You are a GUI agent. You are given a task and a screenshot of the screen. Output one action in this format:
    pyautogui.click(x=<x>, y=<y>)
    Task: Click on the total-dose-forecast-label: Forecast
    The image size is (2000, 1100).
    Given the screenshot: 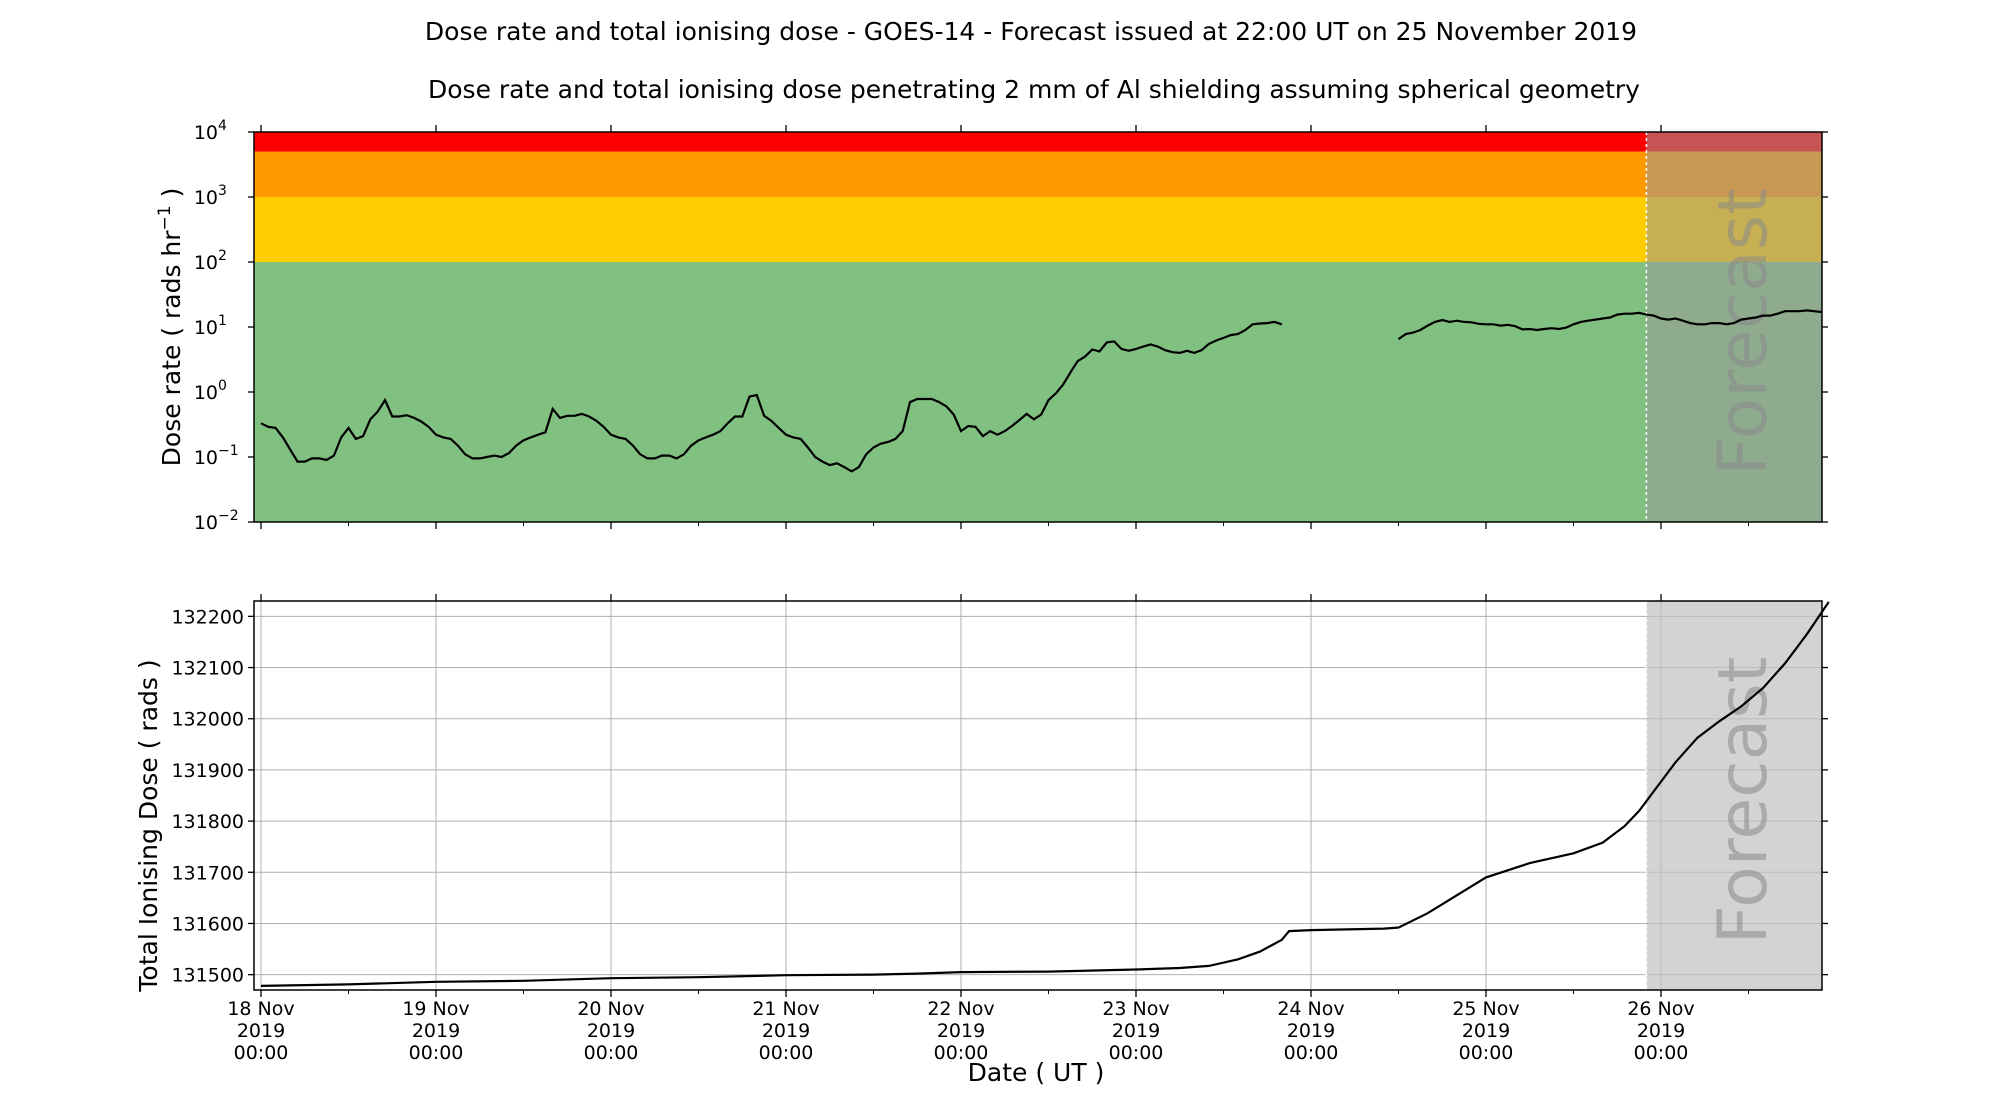 What is the action you would take?
    pyautogui.click(x=1743, y=801)
    